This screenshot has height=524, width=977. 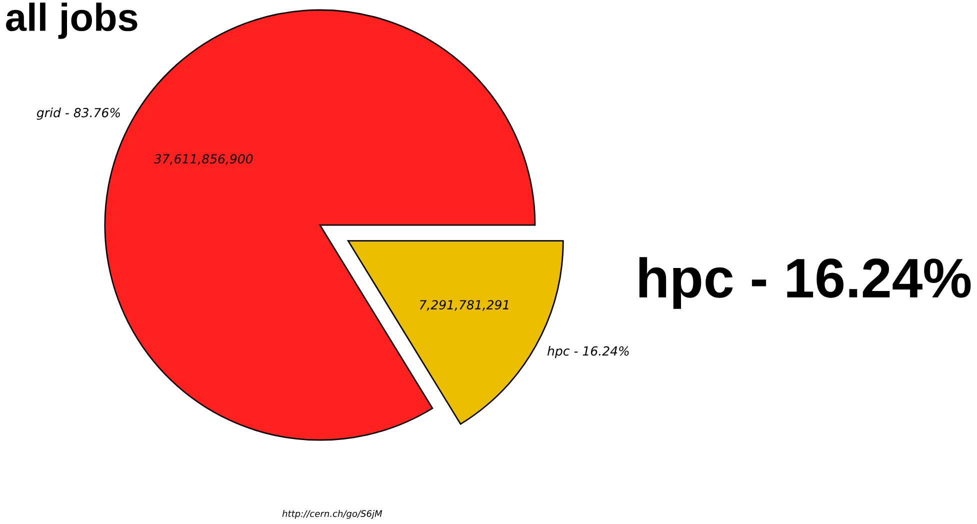 I want to click on text: hpc - 16.24%, so click(x=805, y=283).